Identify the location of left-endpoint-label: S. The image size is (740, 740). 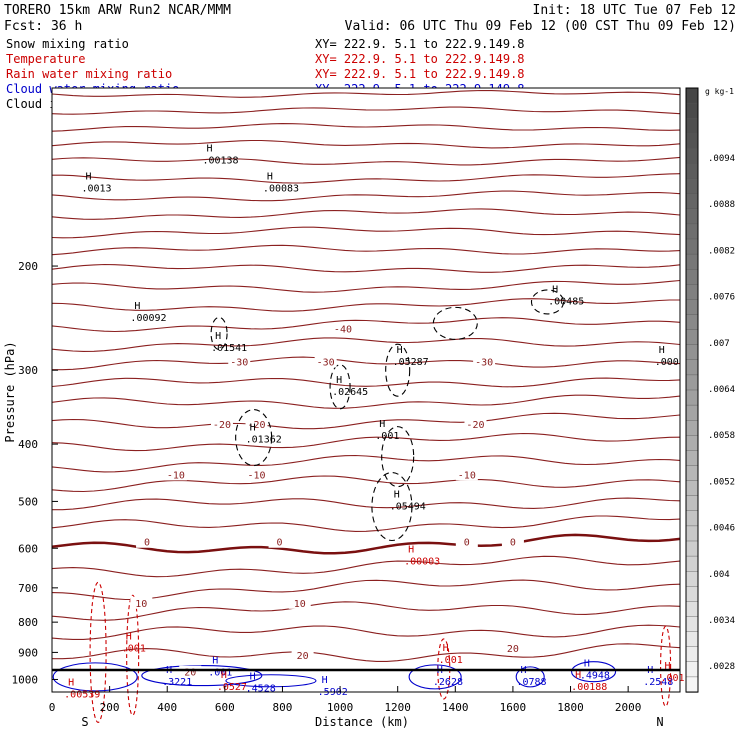
(84, 722).